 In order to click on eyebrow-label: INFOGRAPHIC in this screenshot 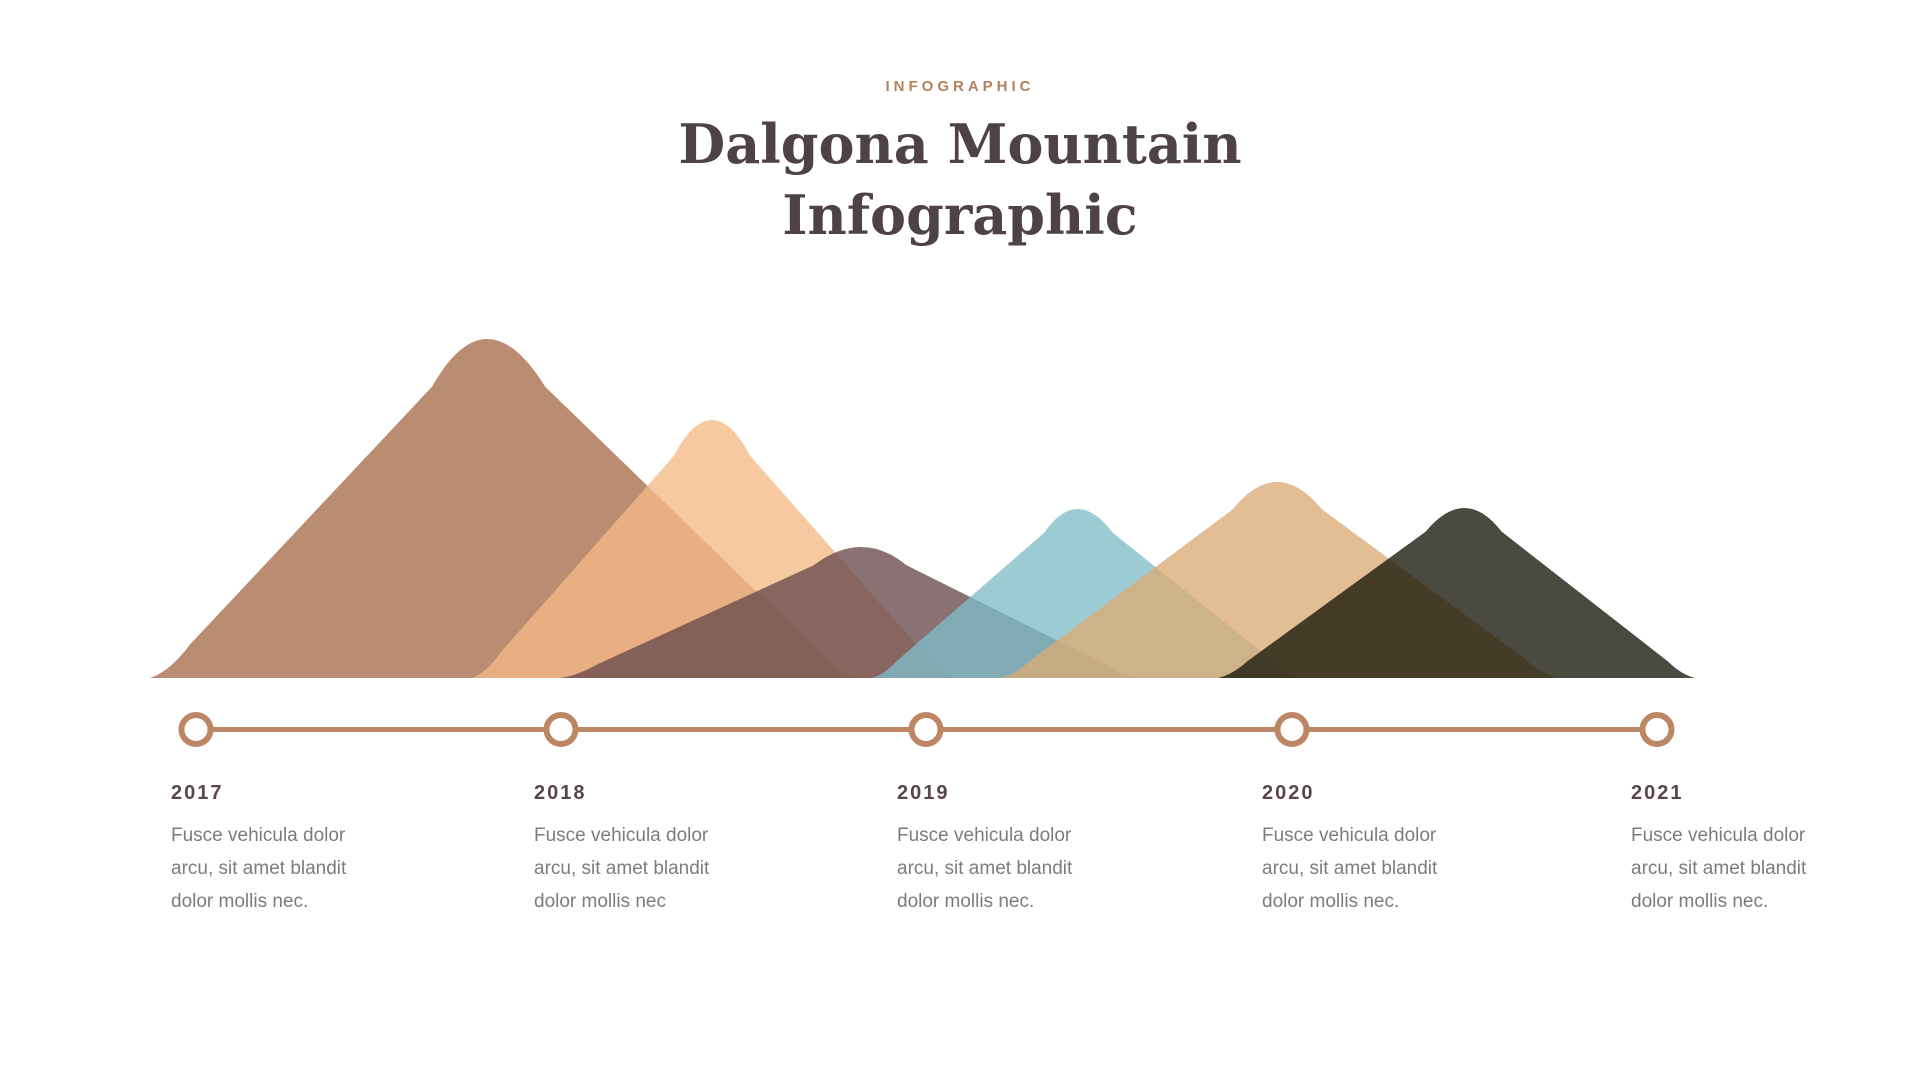, I will do `click(960, 86)`.